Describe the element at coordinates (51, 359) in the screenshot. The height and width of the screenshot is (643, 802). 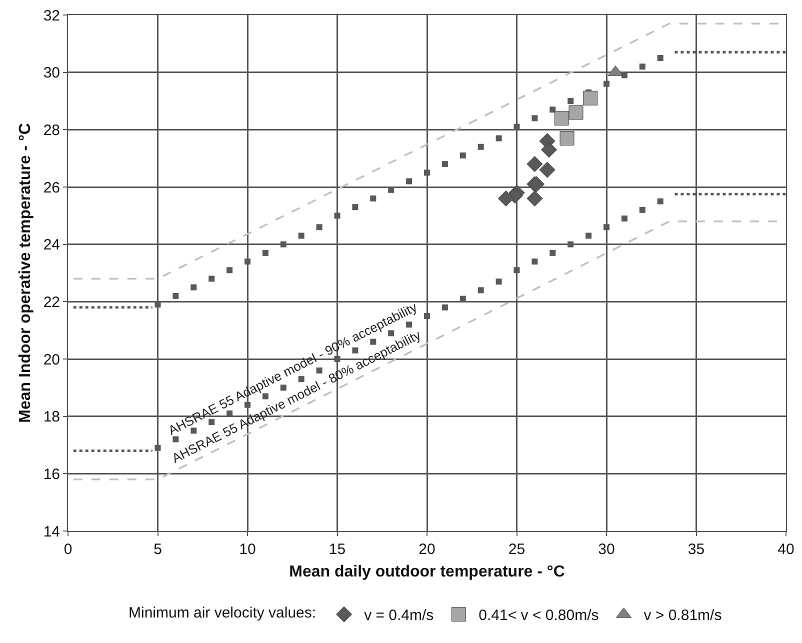
I see `y-tick-label: 20` at that location.